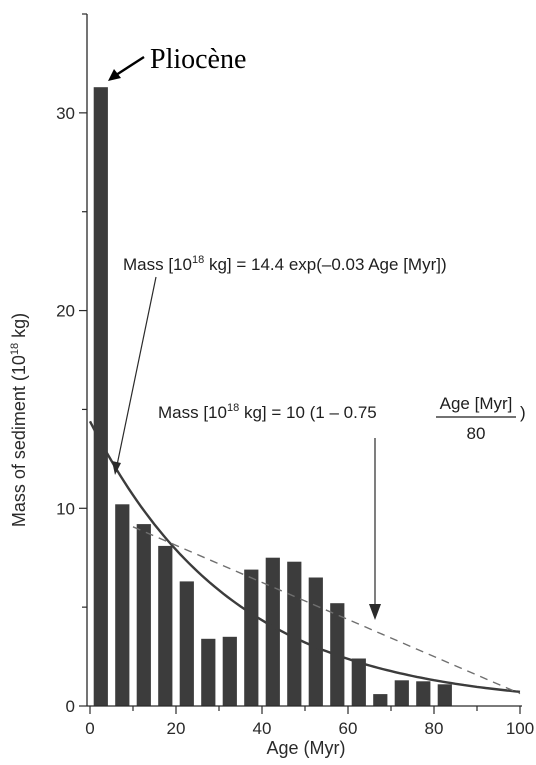 The height and width of the screenshot is (765, 536). What do you see at coordinates (65, 113) in the screenshot?
I see `y-tick-label: 30` at bounding box center [65, 113].